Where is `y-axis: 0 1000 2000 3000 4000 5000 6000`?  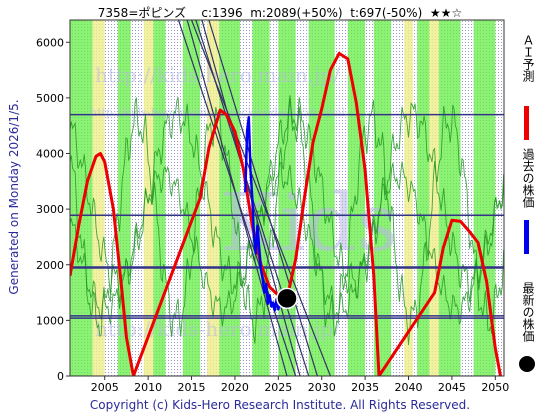
y-axis: 0 1000 2000 3000 4000 5000 6000 is located at coordinates (53, 209).